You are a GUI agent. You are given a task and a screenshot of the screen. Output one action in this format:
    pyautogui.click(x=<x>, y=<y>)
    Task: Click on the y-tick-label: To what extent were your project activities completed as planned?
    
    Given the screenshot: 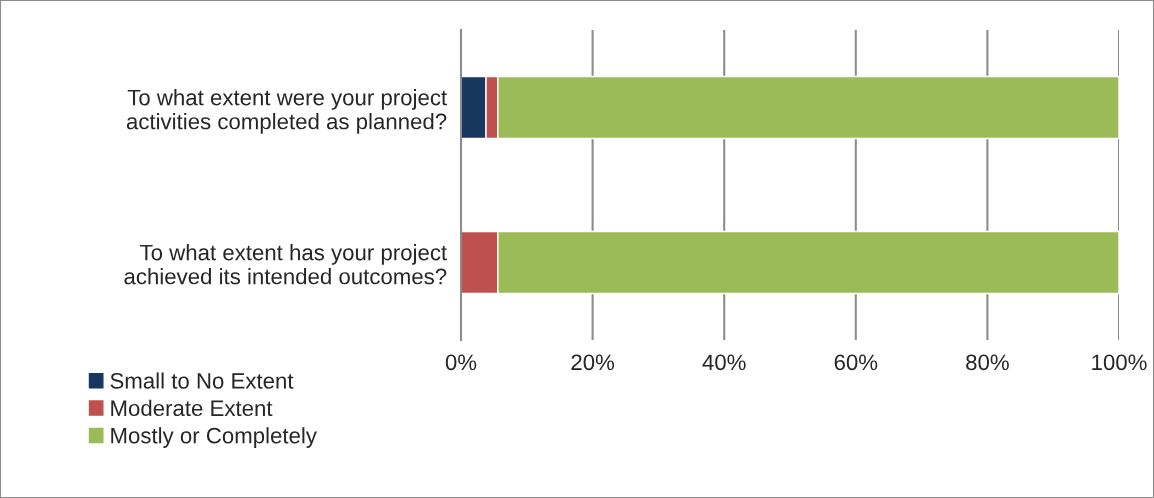 What is the action you would take?
    pyautogui.click(x=286, y=111)
    